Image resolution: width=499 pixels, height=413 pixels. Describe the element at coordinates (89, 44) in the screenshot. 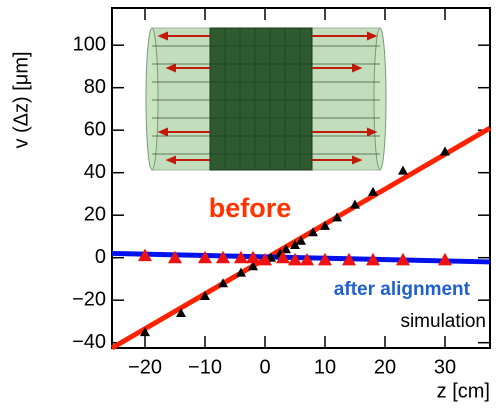

I see `y-tick-label: 100` at that location.